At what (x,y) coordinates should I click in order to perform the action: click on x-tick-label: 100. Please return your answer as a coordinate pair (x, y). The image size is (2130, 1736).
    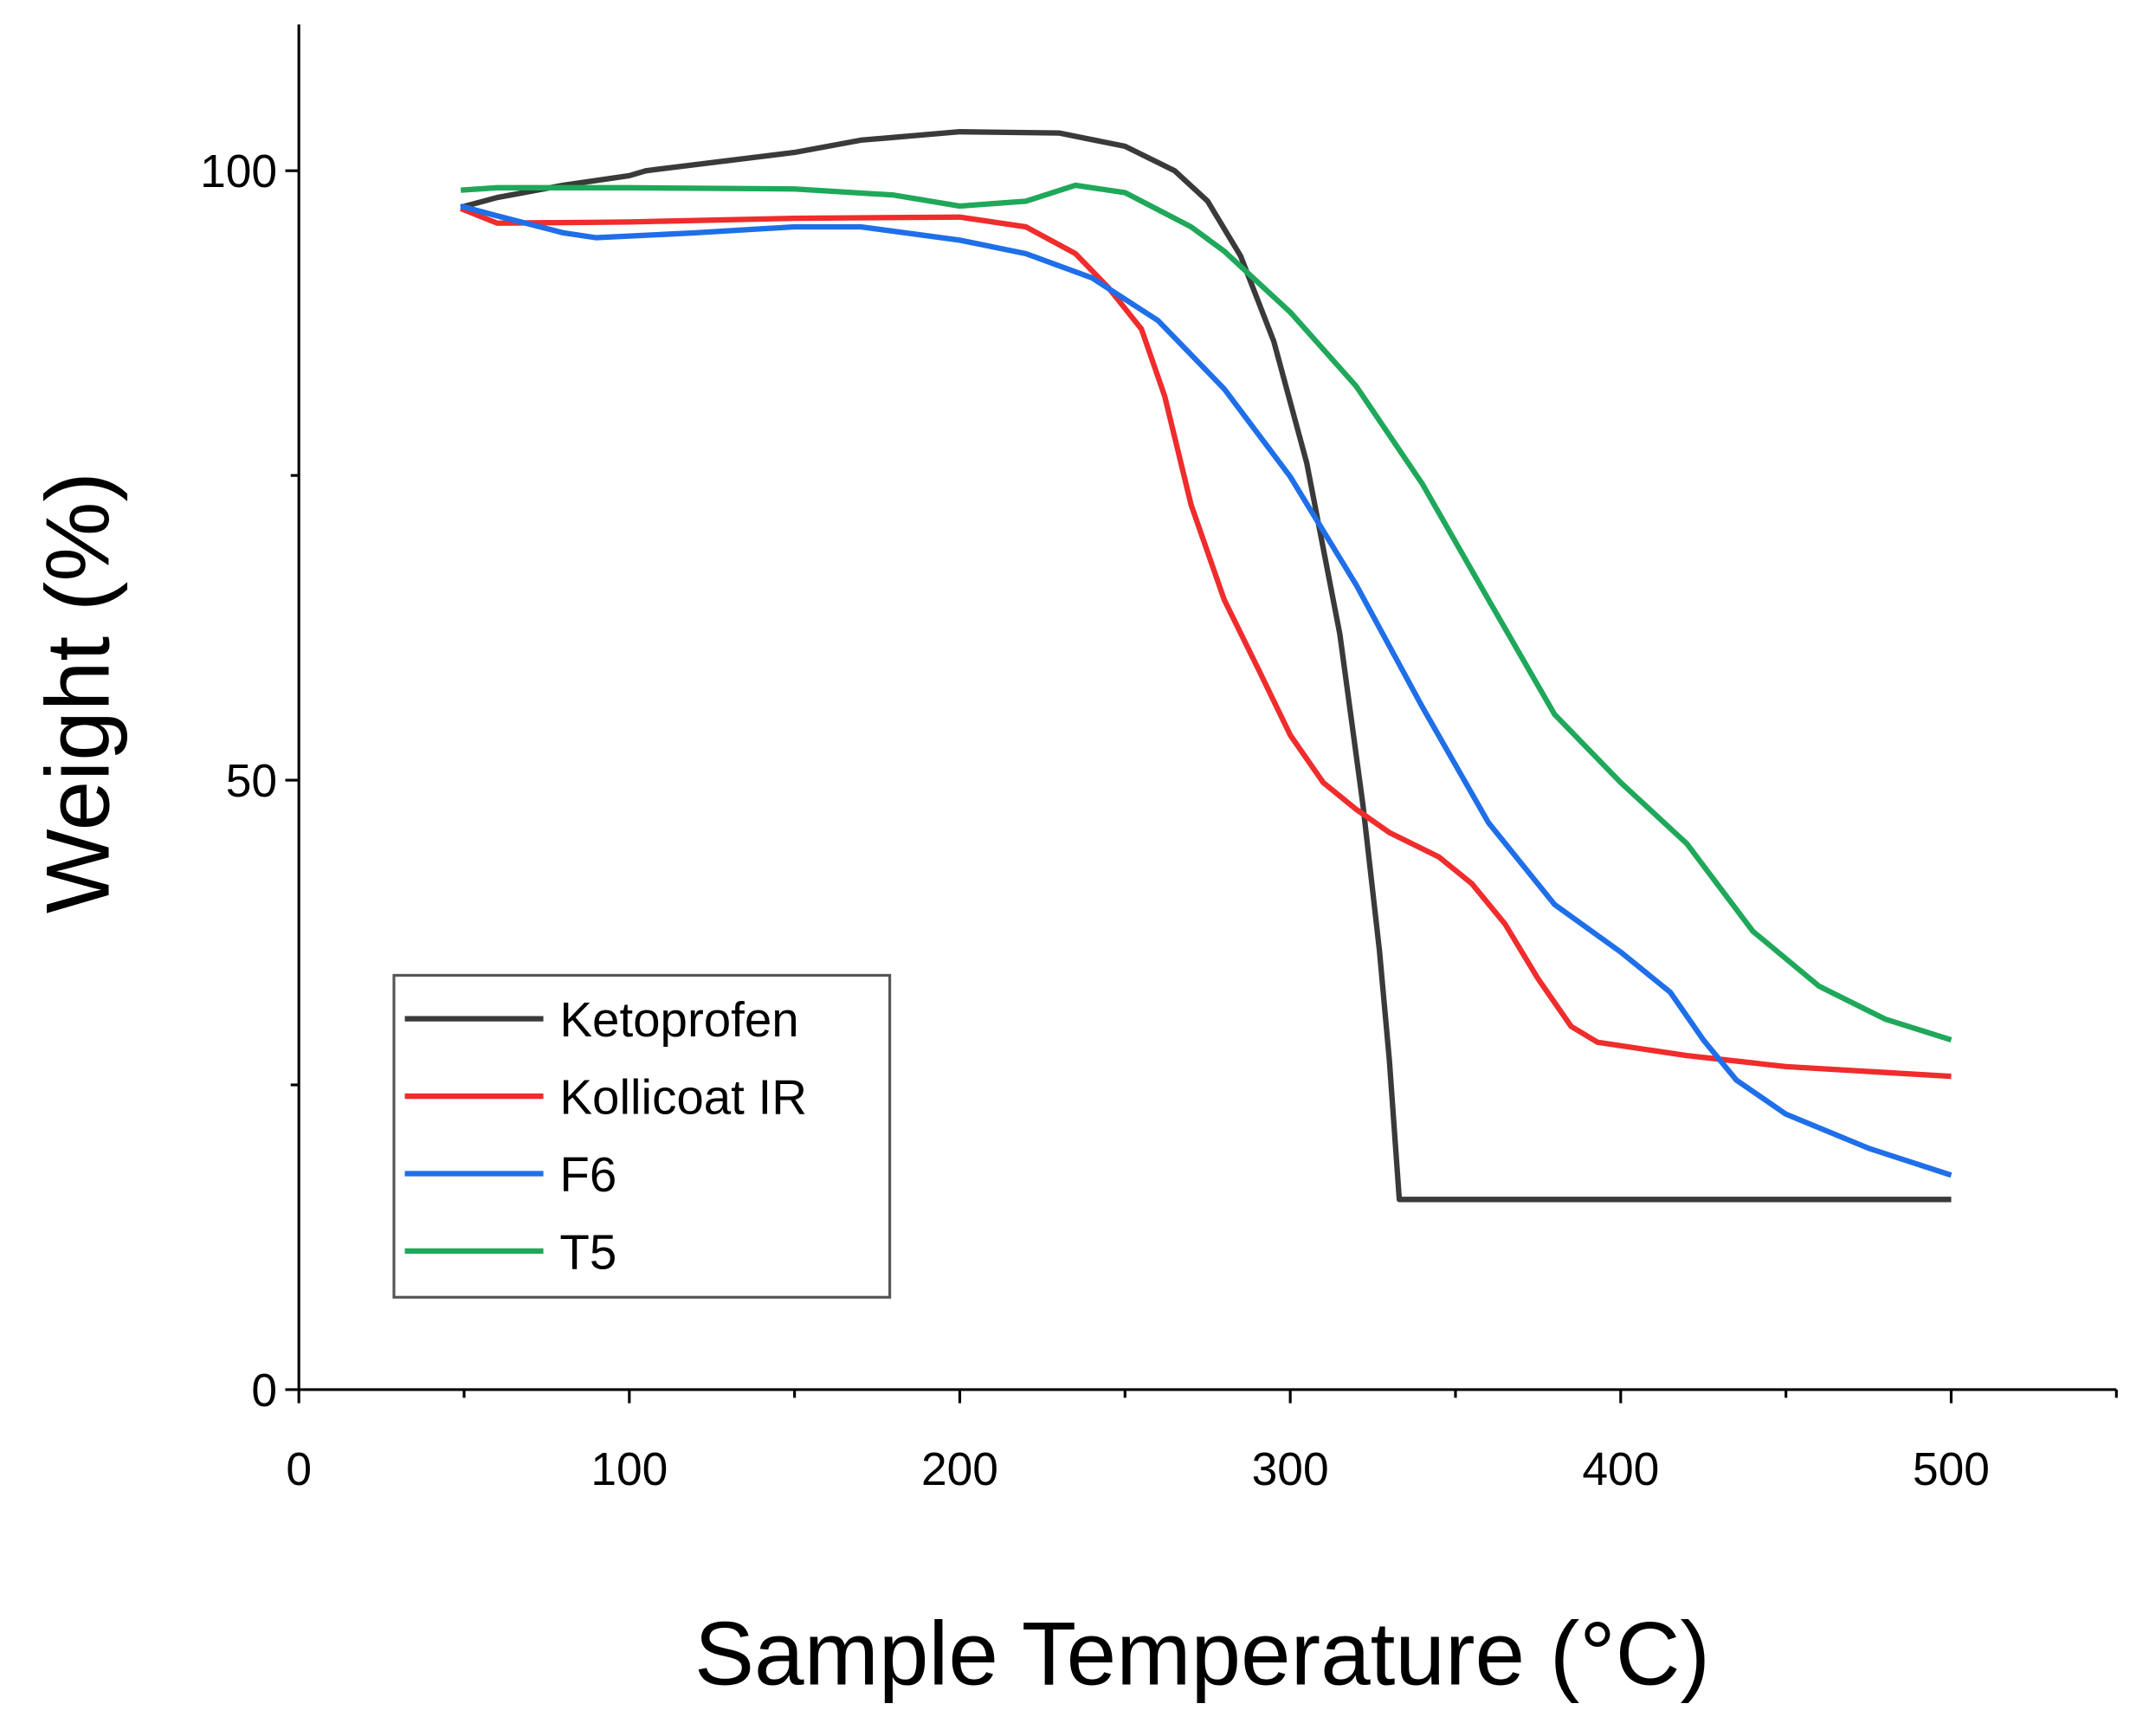
    Looking at the image, I should click on (629, 1469).